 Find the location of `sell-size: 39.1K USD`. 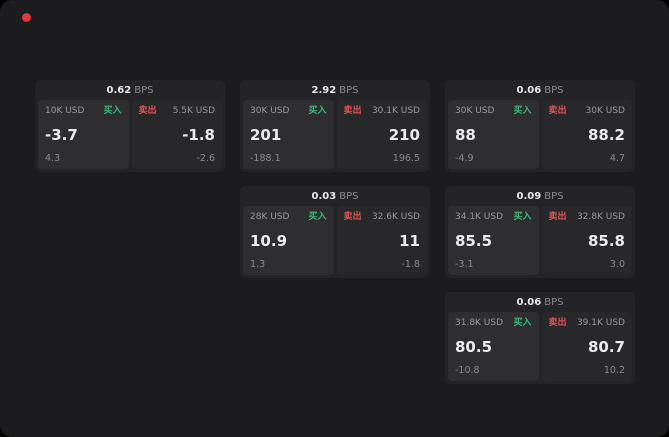

sell-size: 39.1K USD is located at coordinates (600, 323).